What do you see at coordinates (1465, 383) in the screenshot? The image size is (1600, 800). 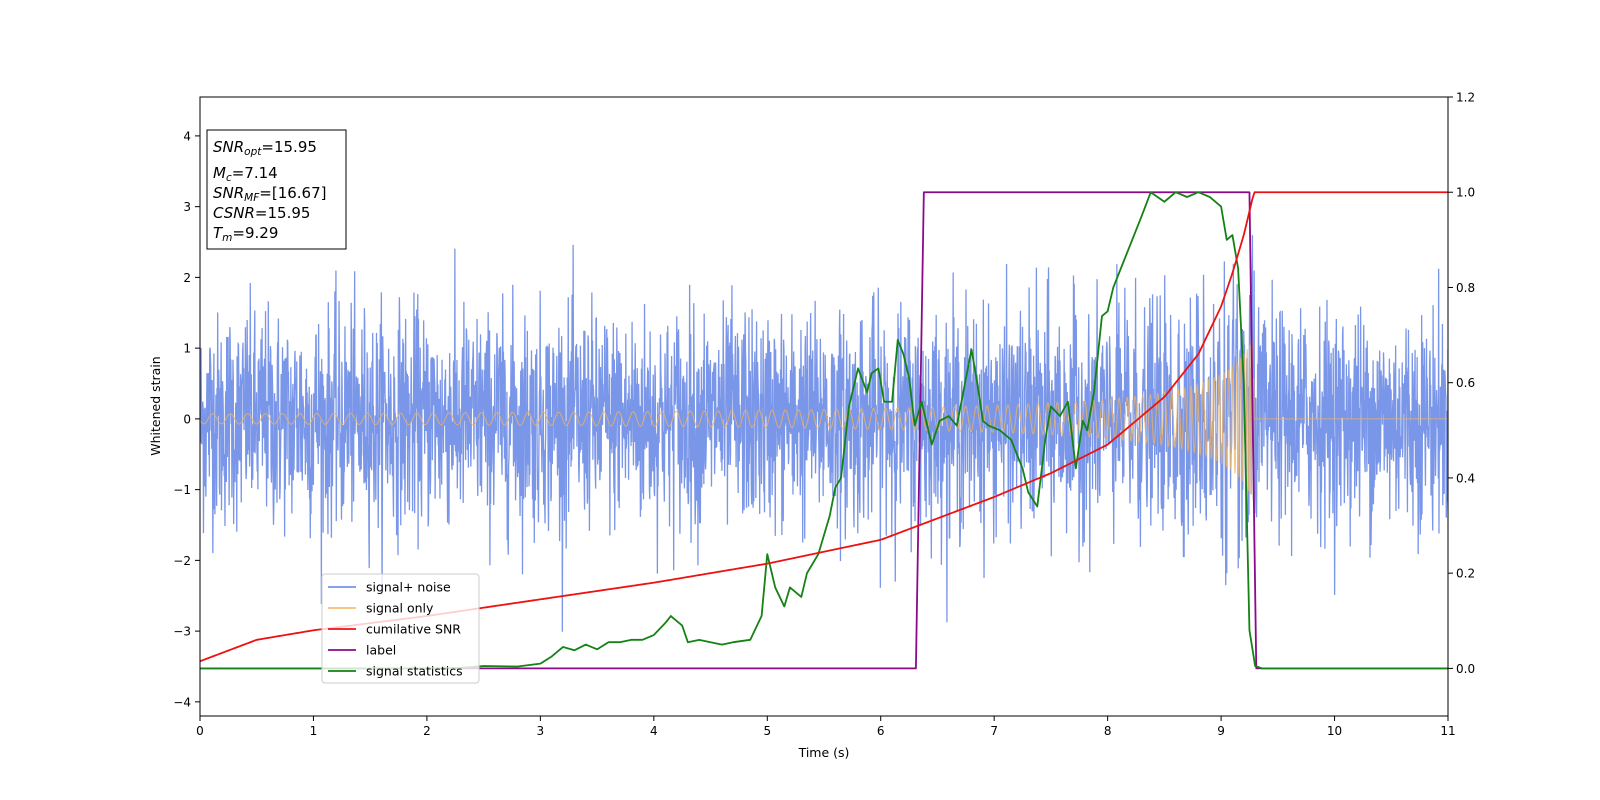 I see `y2-tick-label: 0.6` at bounding box center [1465, 383].